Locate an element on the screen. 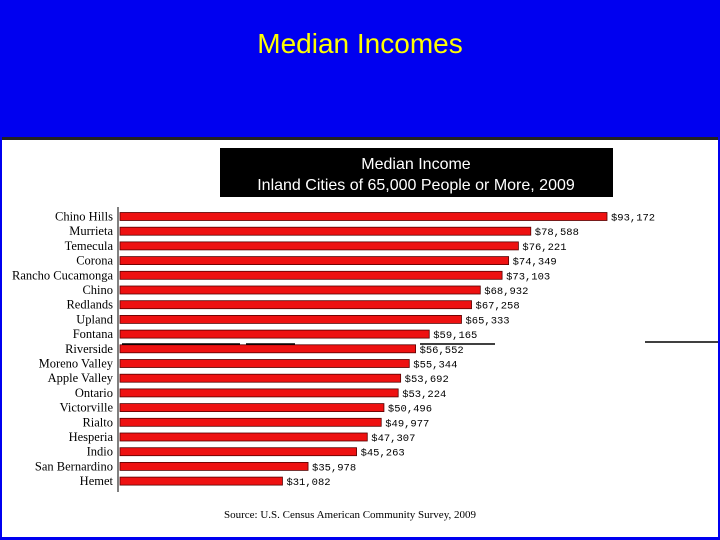  bar-value-label: $53,224 is located at coordinates (424, 395).